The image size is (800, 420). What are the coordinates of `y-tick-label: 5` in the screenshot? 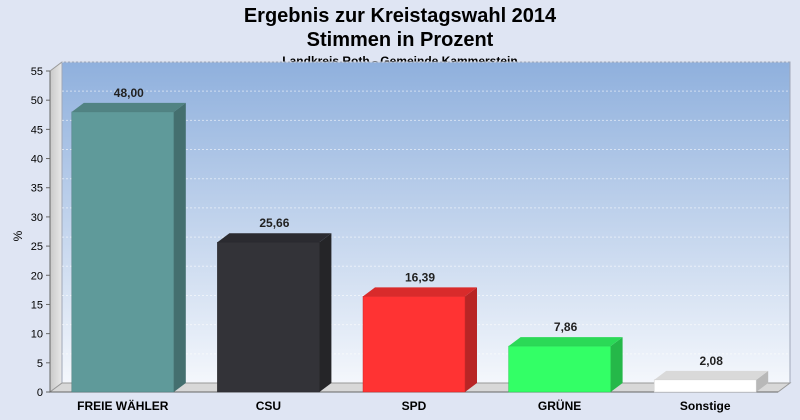 It's located at (40, 364).